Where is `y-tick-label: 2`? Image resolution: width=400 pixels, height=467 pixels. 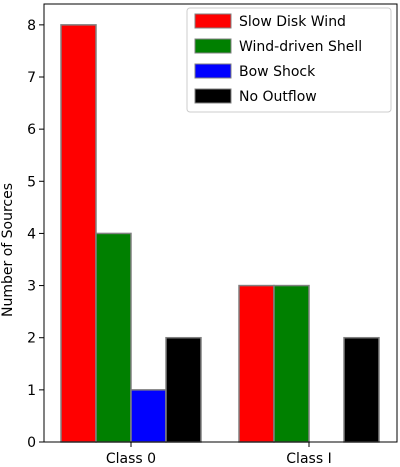
y-tick-label: 2 is located at coordinates (31, 339).